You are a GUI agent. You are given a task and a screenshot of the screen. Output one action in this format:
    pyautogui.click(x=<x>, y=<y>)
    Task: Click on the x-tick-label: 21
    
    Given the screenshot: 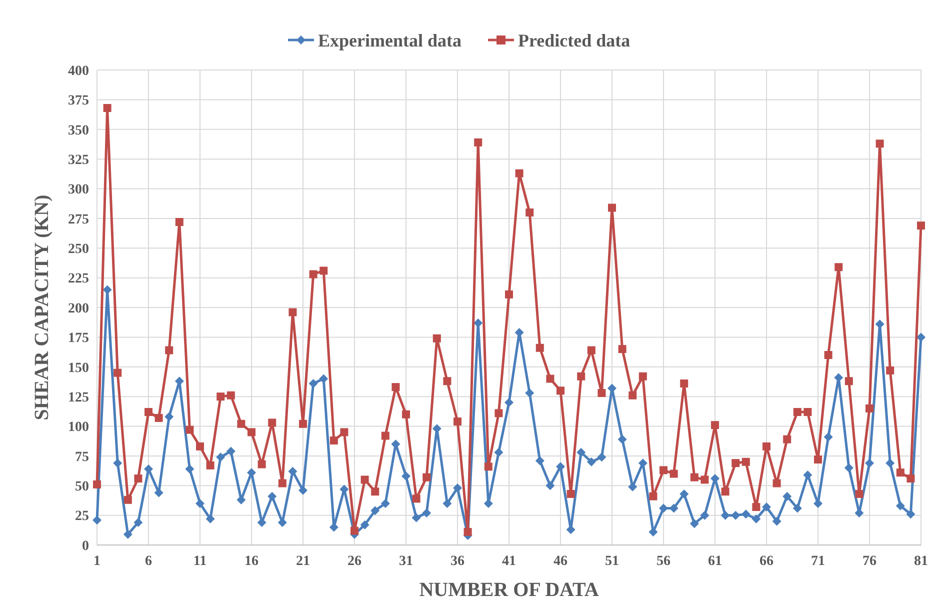 What is the action you would take?
    pyautogui.click(x=303, y=561)
    